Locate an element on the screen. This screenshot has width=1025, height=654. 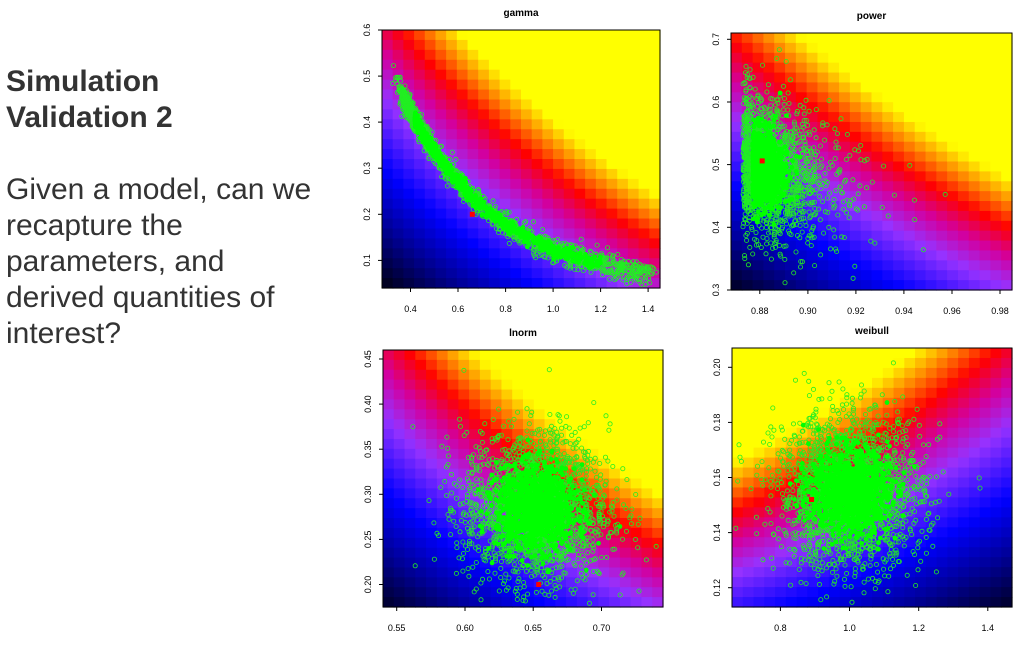
x-tick-label: 0.4 is located at coordinates (410, 309).